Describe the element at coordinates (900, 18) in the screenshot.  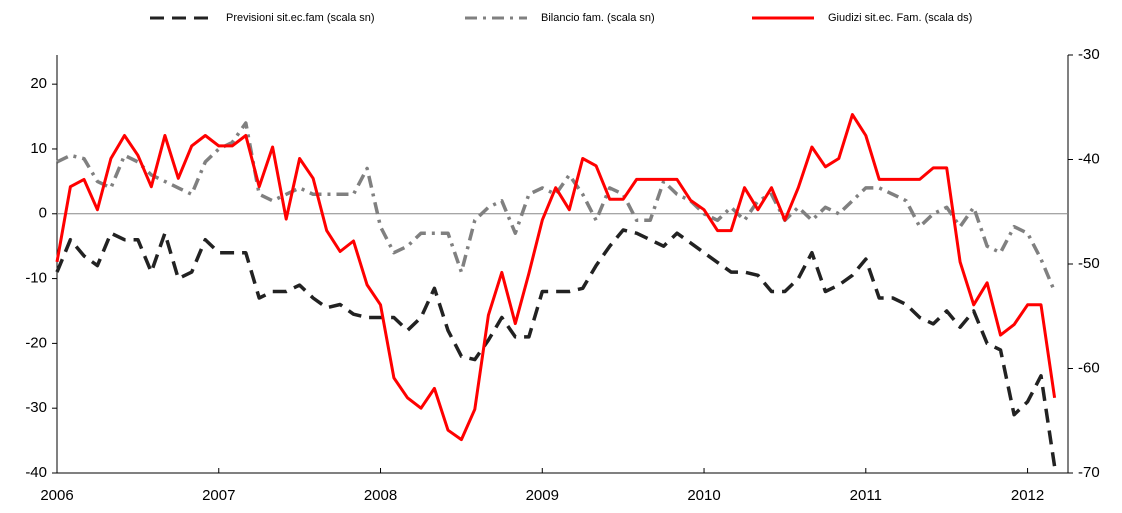
I see `legend-label: Giudizi sit.ec. Fam. (scala ds)` at that location.